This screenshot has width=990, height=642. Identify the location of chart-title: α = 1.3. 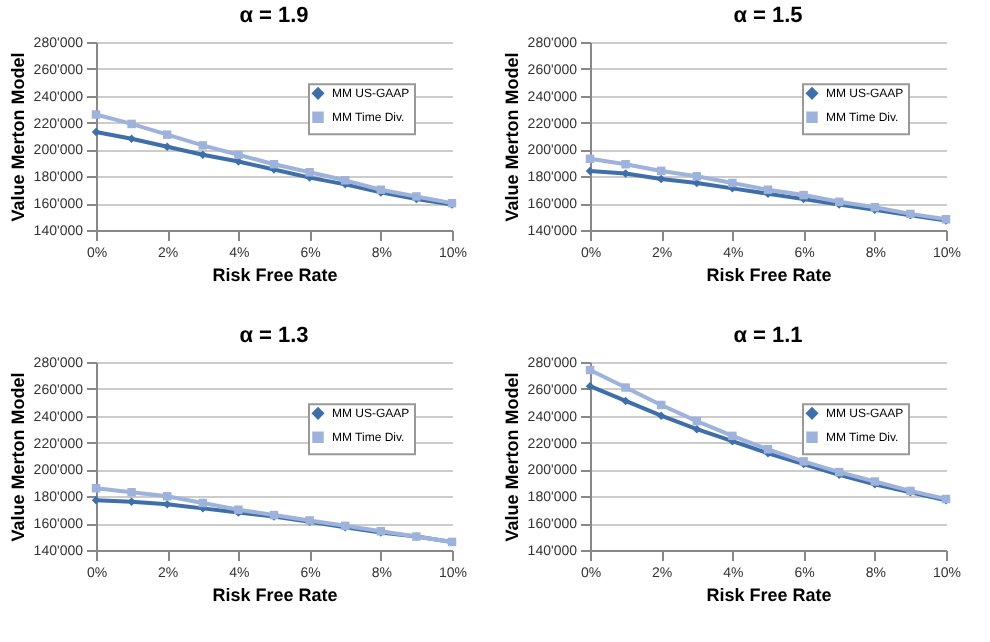
(274, 336).